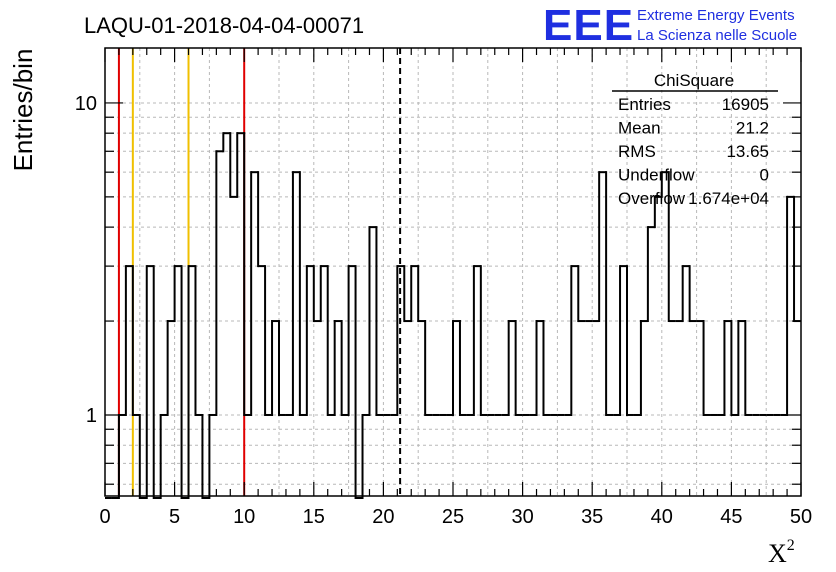 The height and width of the screenshot is (572, 836). I want to click on x-tick-label: 0, so click(104, 517).